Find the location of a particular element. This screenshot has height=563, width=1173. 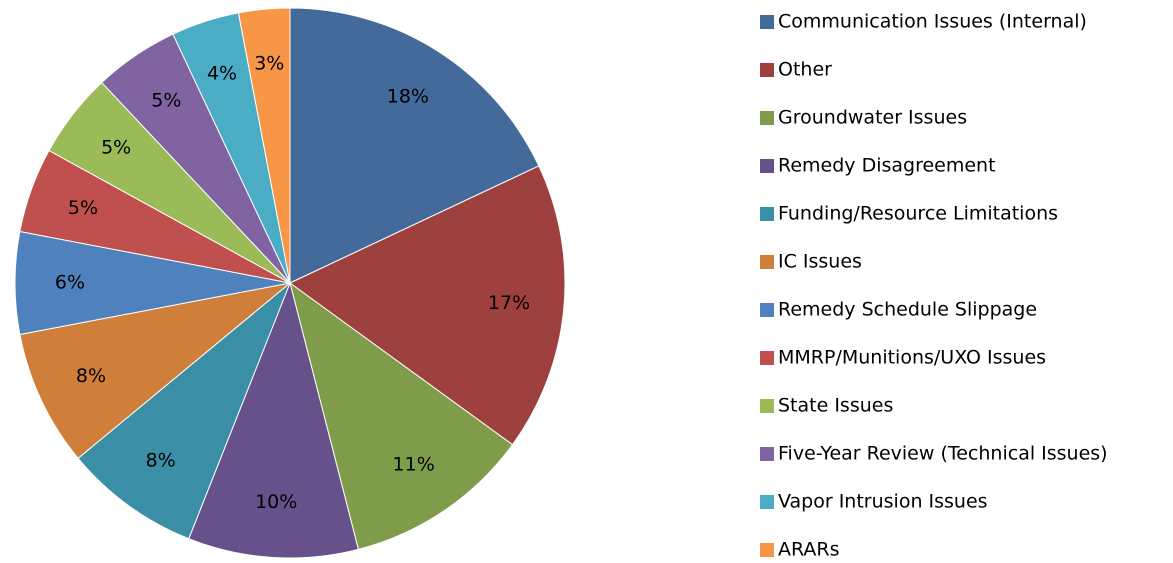

data-label: 4% is located at coordinates (222, 73).